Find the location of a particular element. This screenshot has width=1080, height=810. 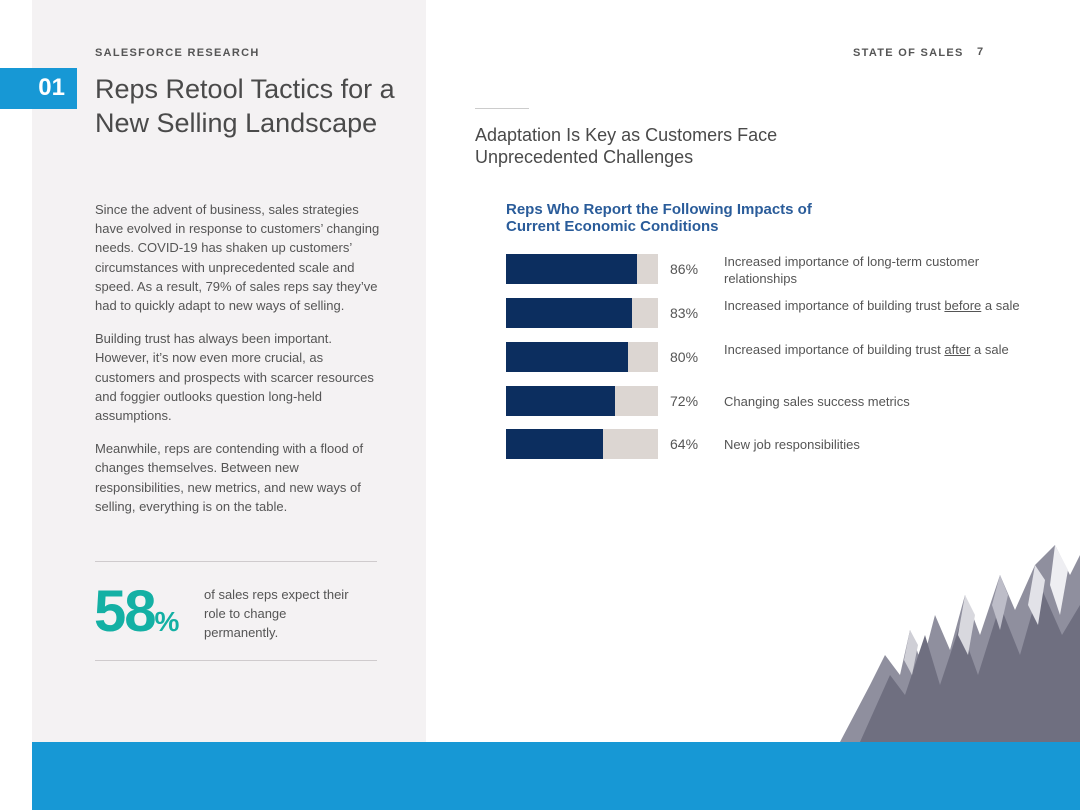

callout-unit: % is located at coordinates (167, 621).